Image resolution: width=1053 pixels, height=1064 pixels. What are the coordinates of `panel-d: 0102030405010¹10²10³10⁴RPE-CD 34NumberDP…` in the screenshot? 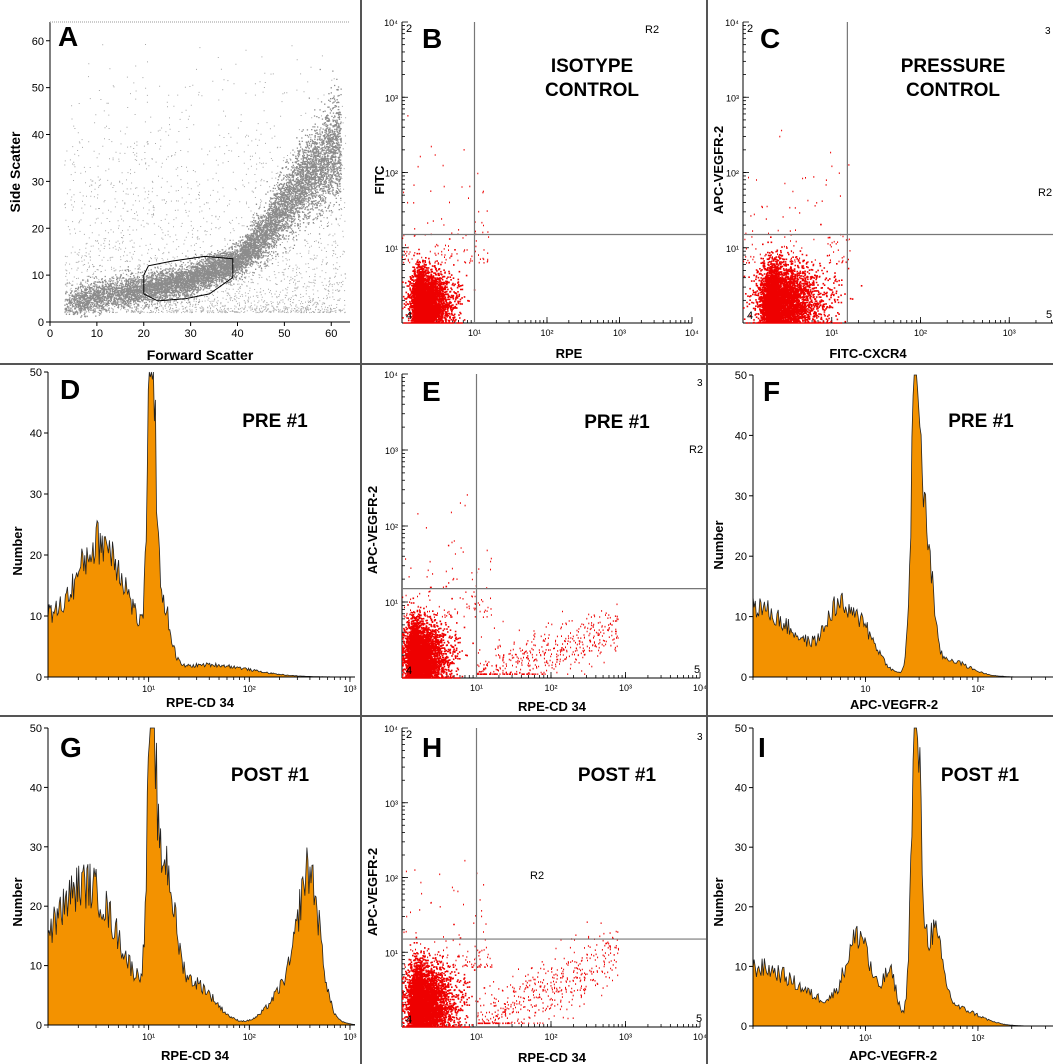 It's located at (180, 540).